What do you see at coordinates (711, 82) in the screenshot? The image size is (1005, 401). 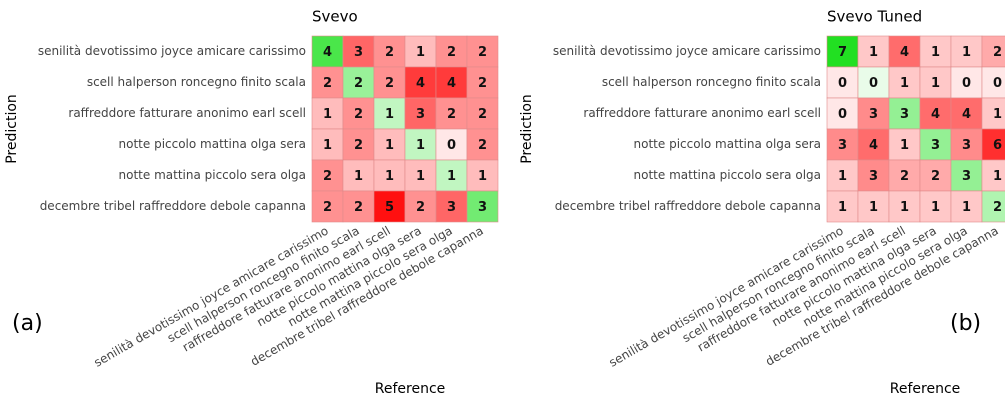 I see `y-tick-label: scell halperson roncegno finito scala` at bounding box center [711, 82].